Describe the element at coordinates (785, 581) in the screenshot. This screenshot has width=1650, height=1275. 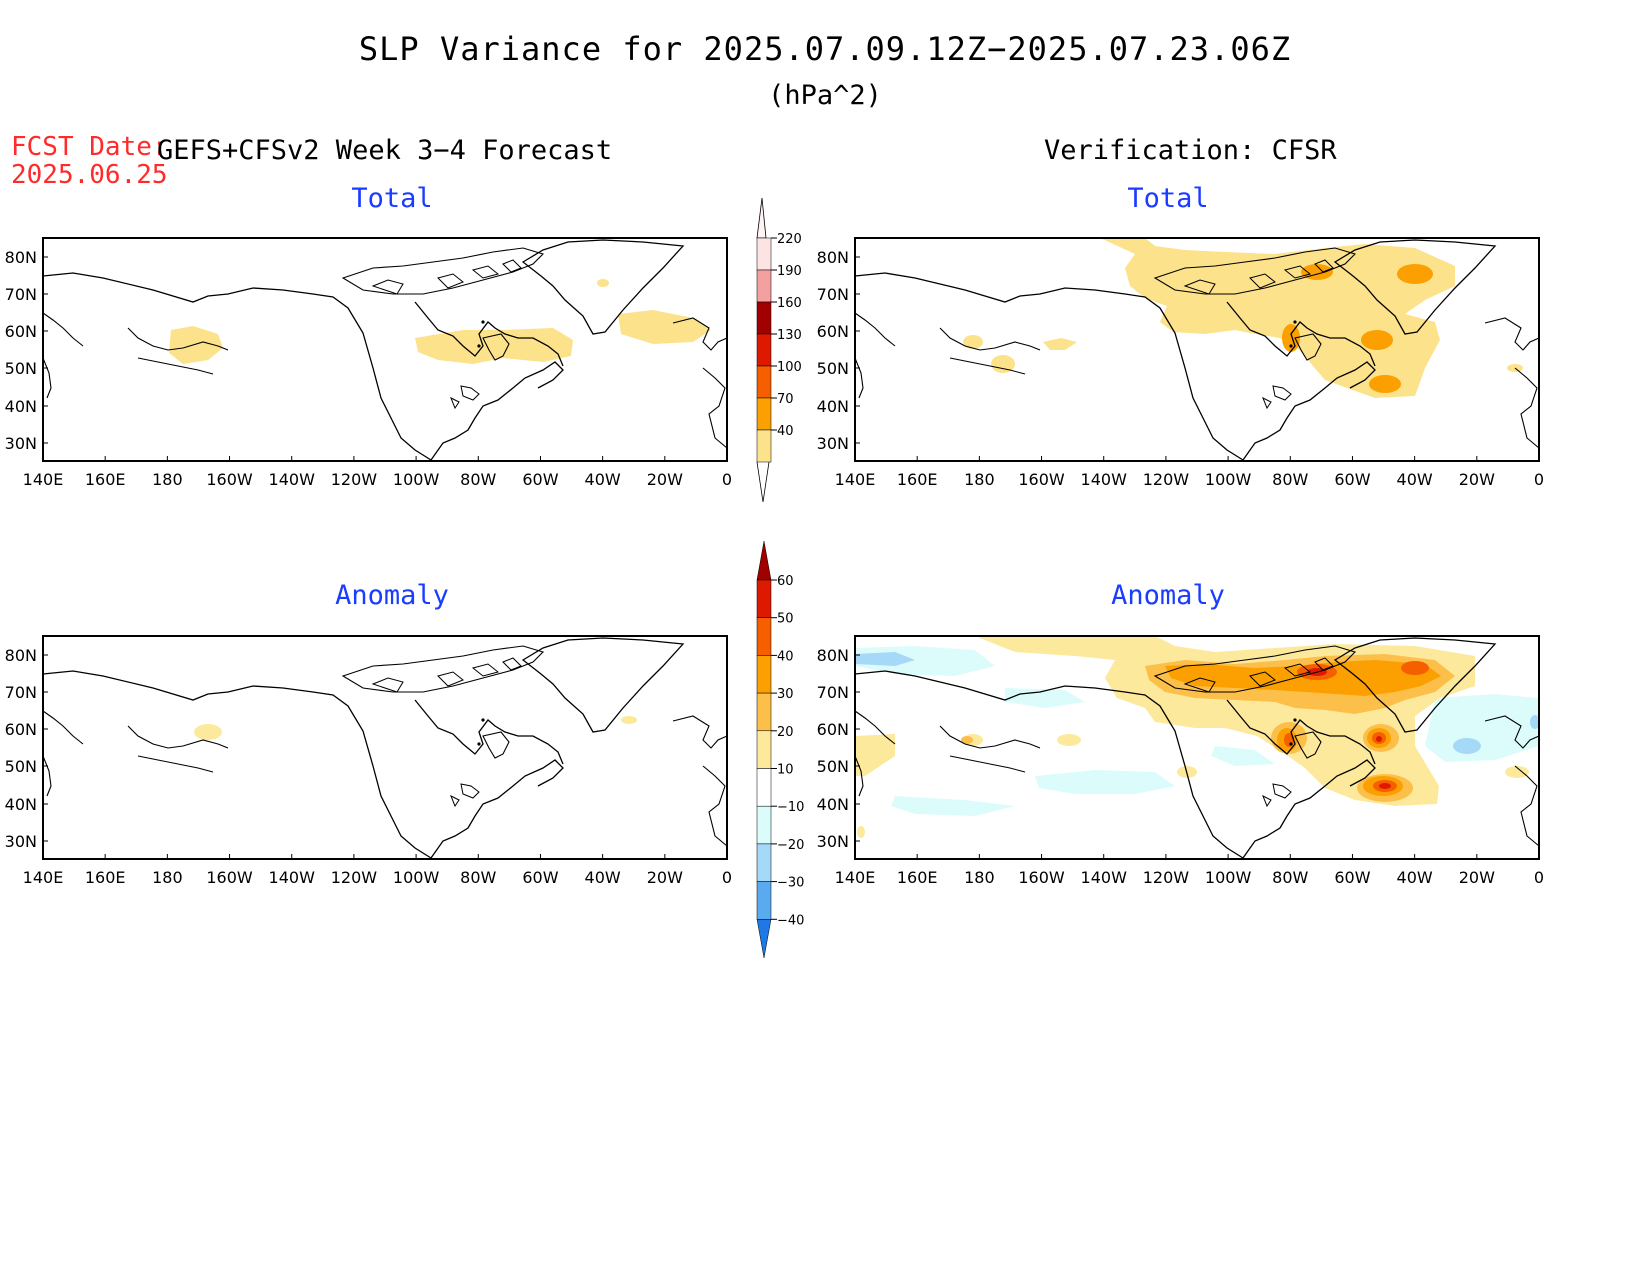
I see `colorbar-anomaly-label: 60` at that location.